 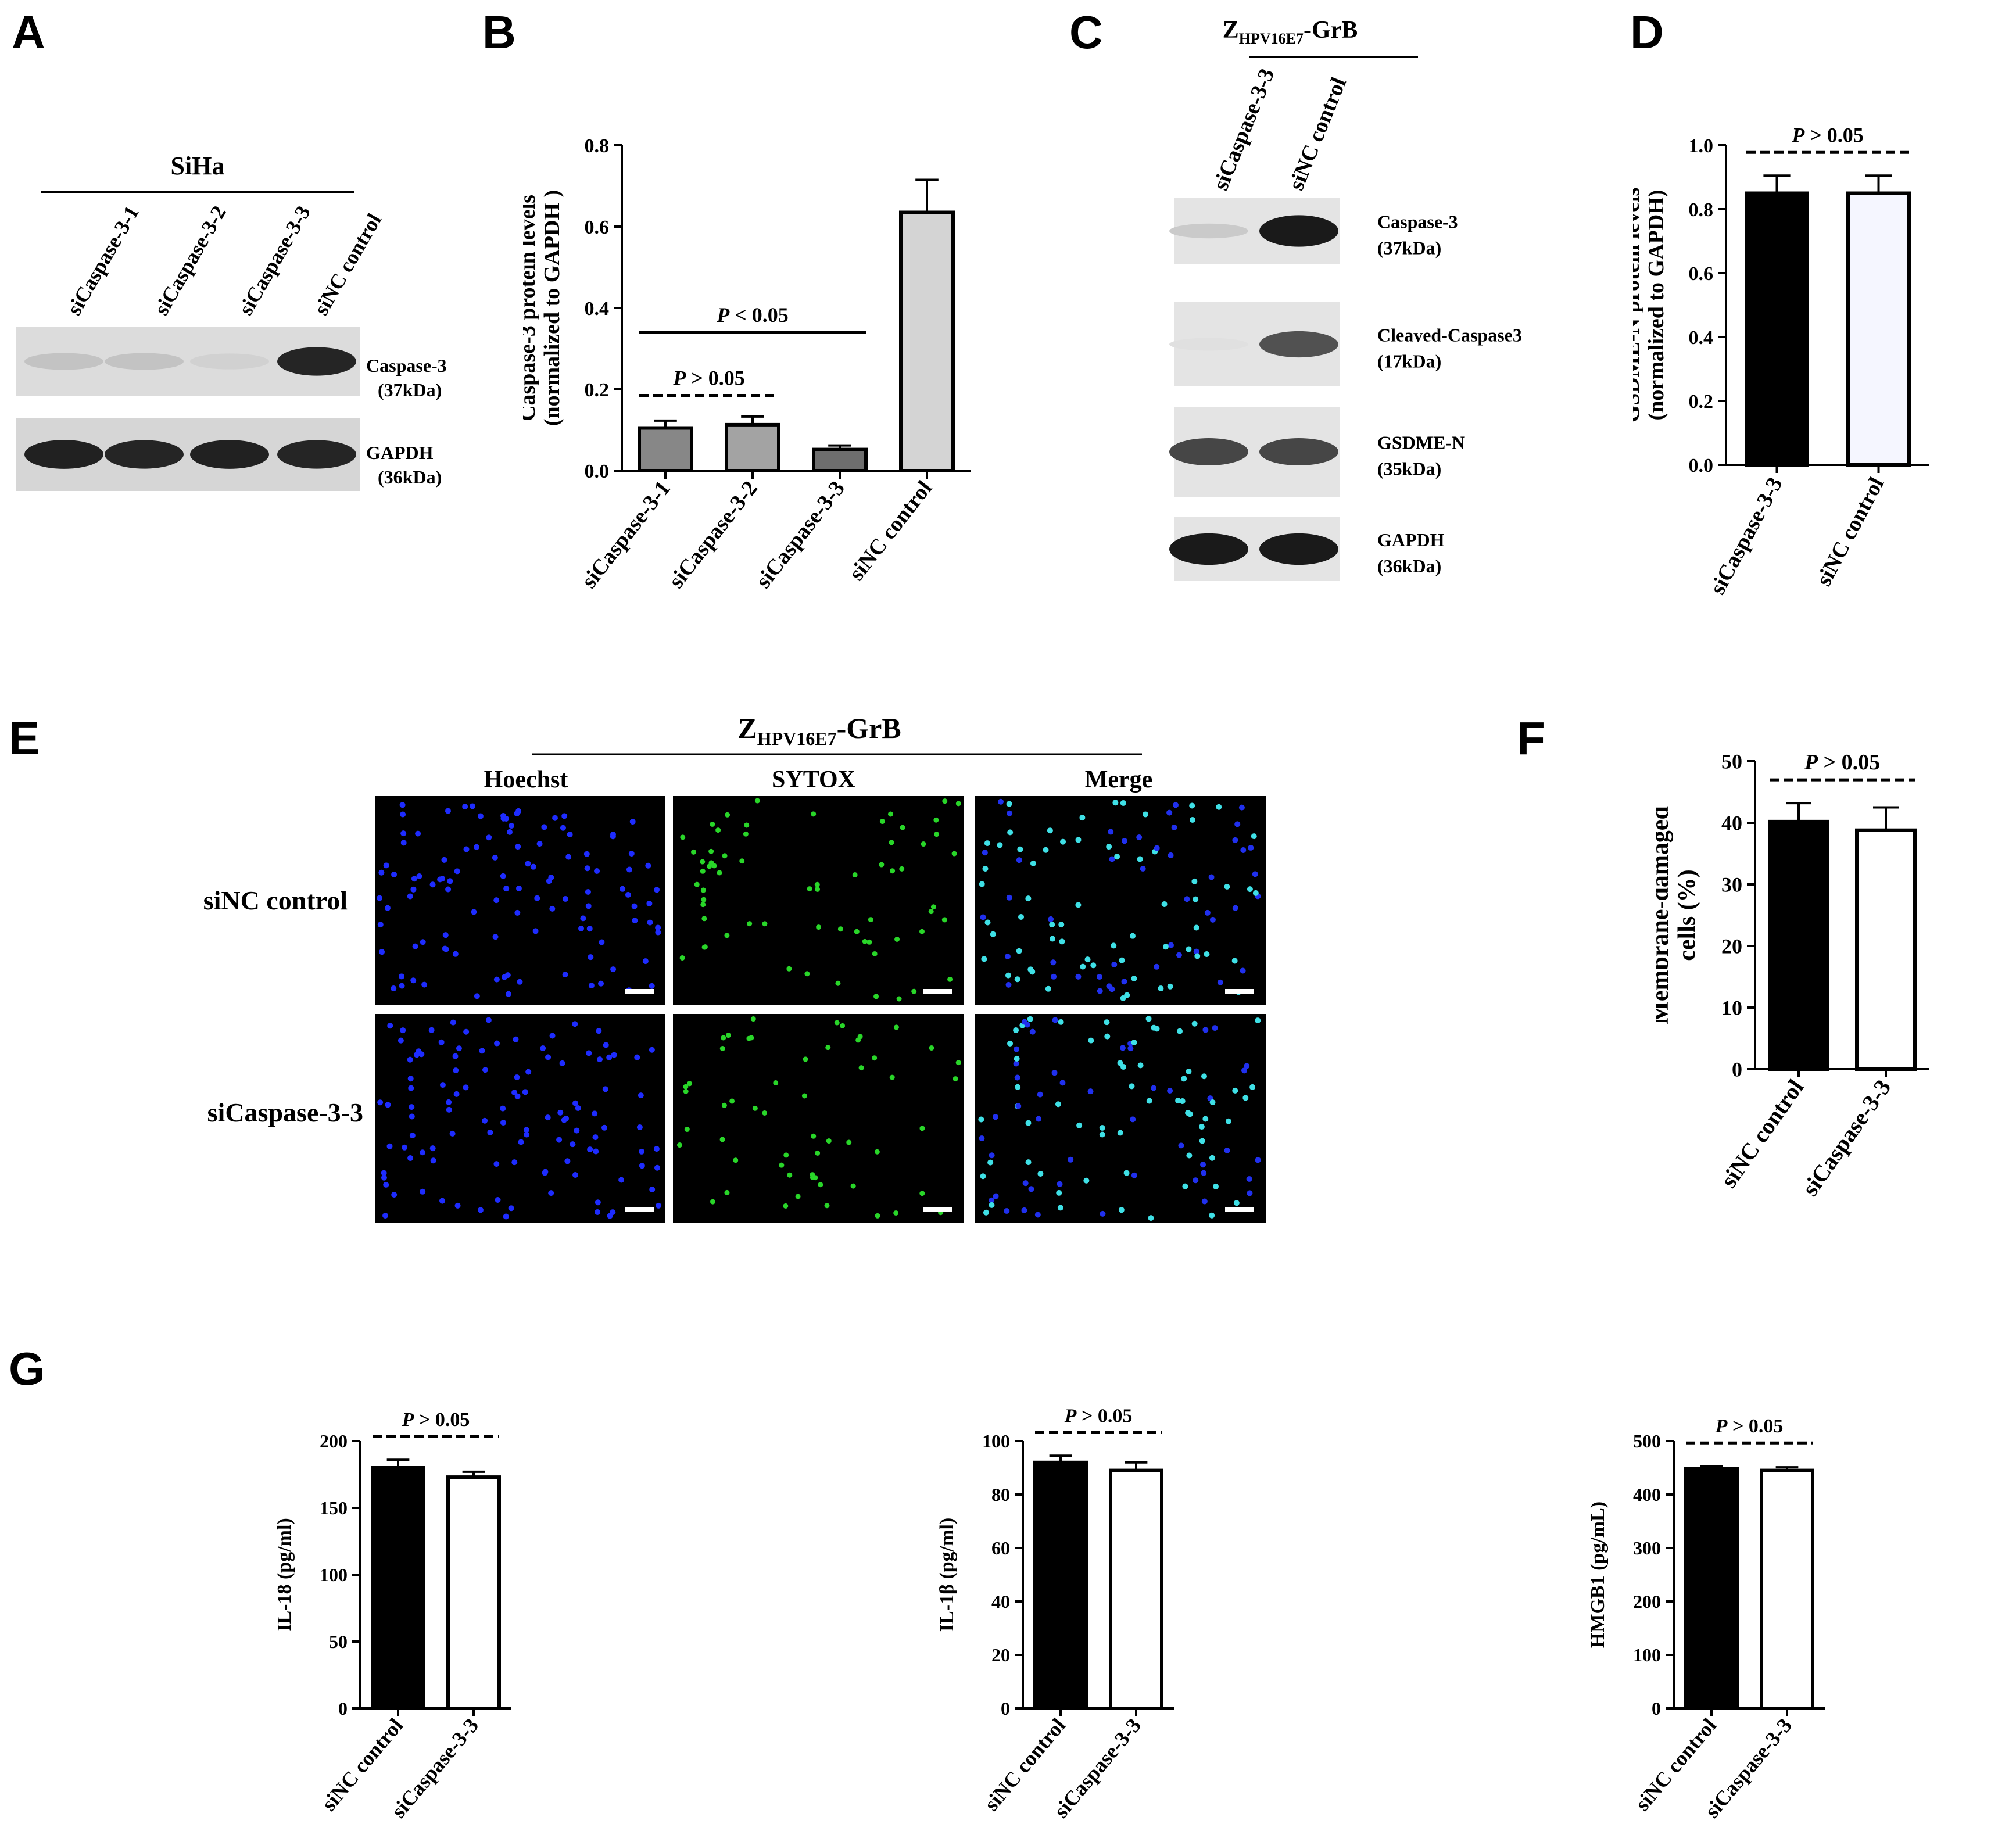 What do you see at coordinates (1000, 1548) in the screenshot?
I see `y-tick-label: 60` at bounding box center [1000, 1548].